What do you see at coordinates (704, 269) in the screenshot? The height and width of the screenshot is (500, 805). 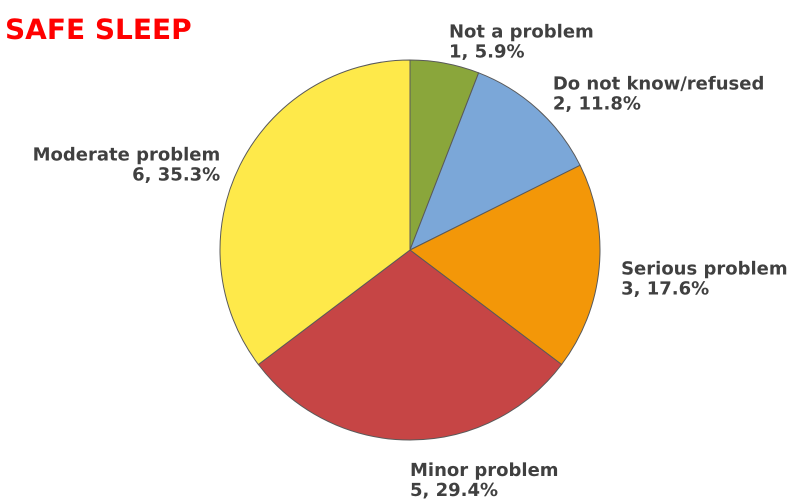 I see `slice-label: Serious problem` at bounding box center [704, 269].